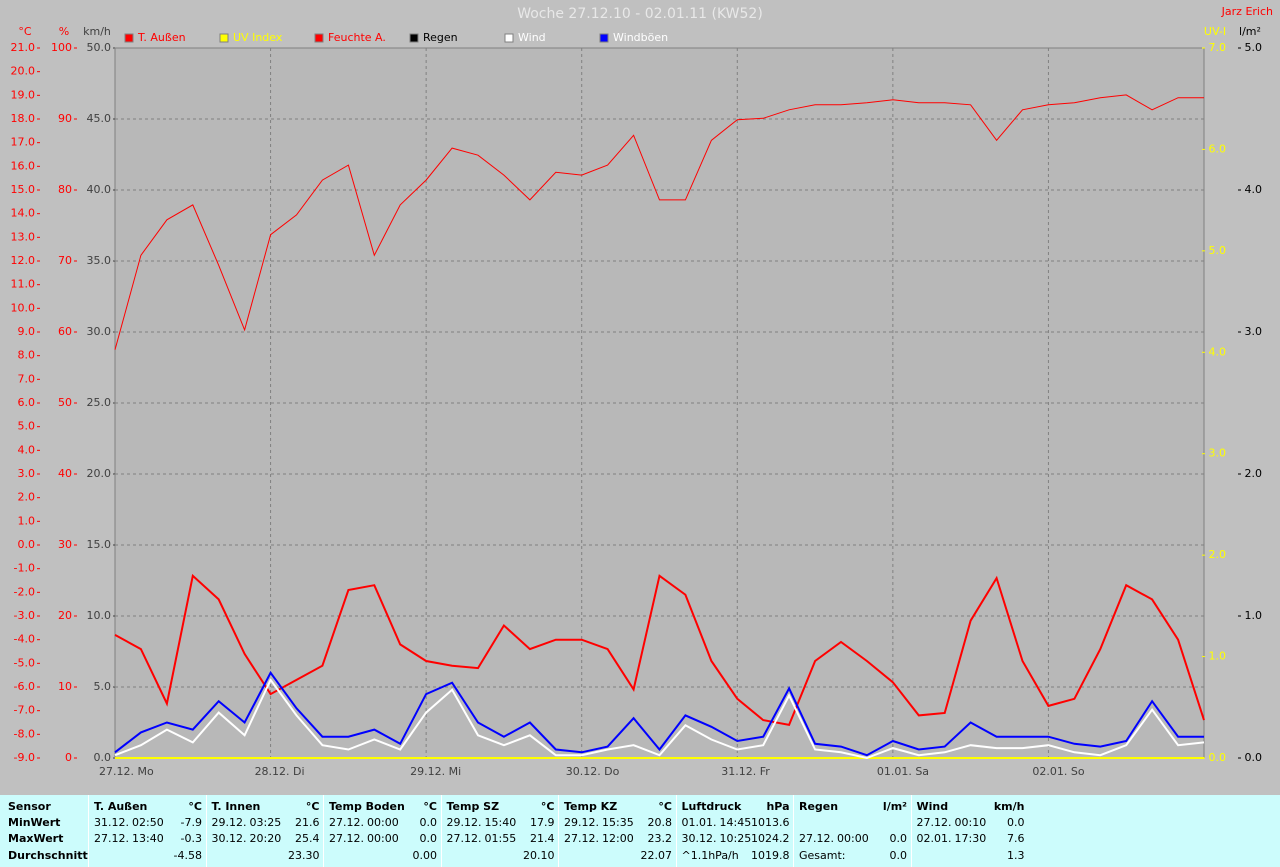  What do you see at coordinates (27, 331) in the screenshot?
I see `y-tick-label: 9.0` at bounding box center [27, 331].